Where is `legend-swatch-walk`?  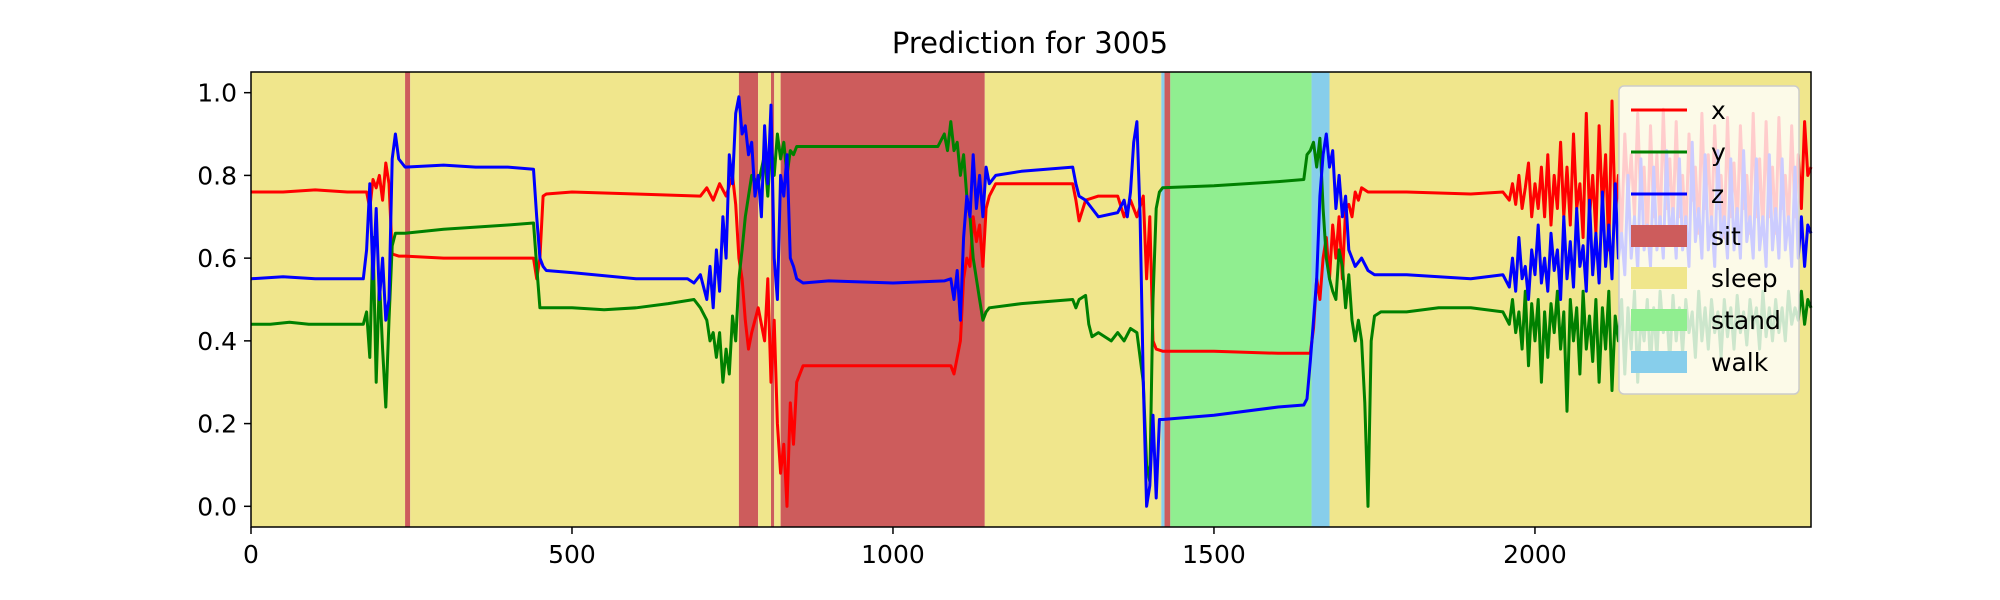 legend-swatch-walk is located at coordinates (1659, 362).